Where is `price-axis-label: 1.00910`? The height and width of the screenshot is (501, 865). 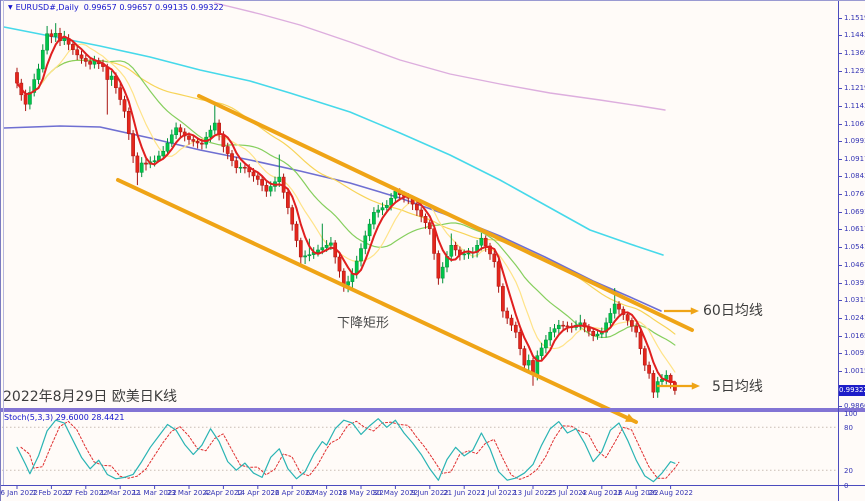 price-axis-label: 1.00910 is located at coordinates (854, 353).